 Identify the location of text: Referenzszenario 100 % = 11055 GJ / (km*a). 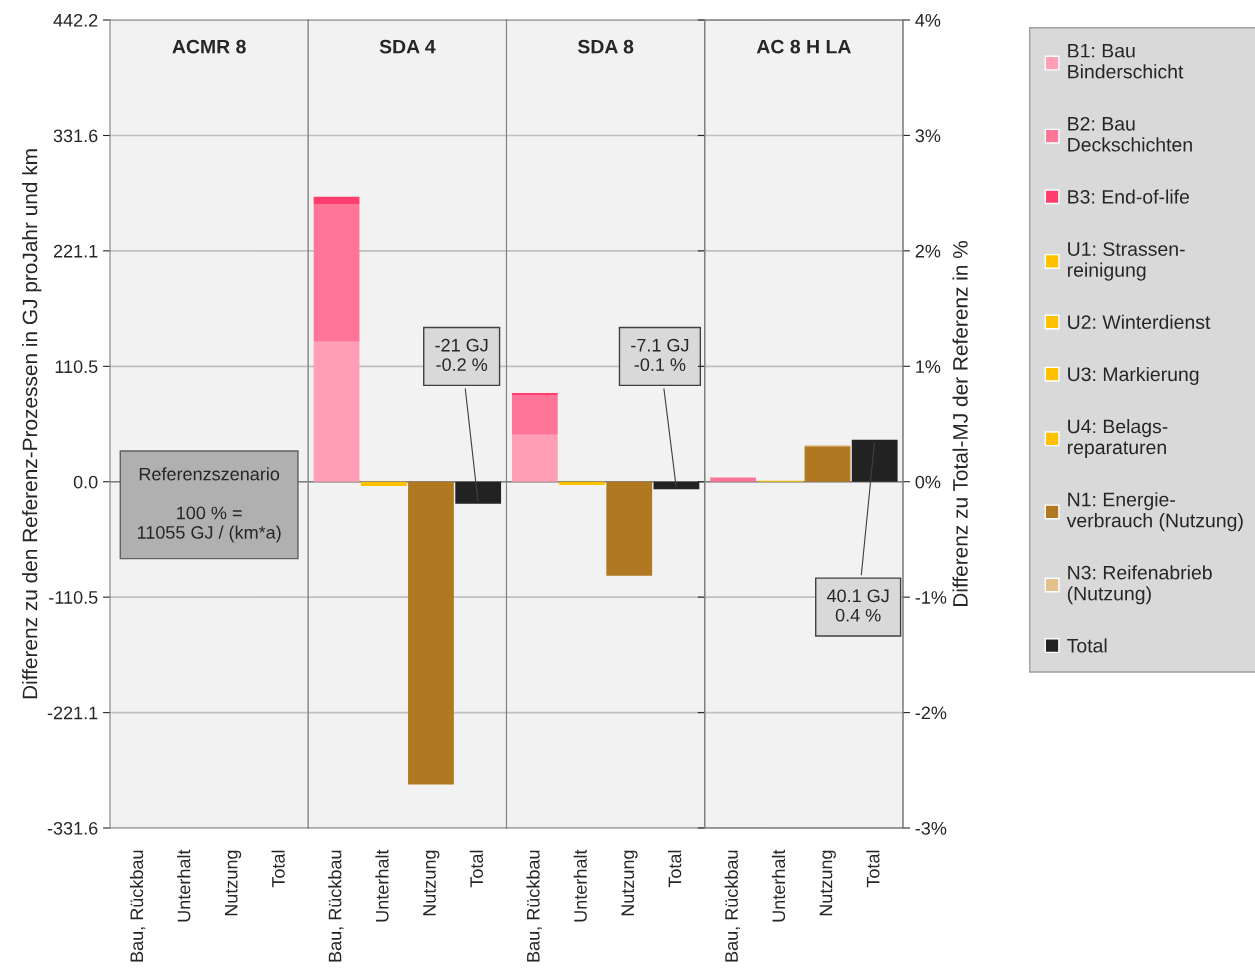
(209, 505).